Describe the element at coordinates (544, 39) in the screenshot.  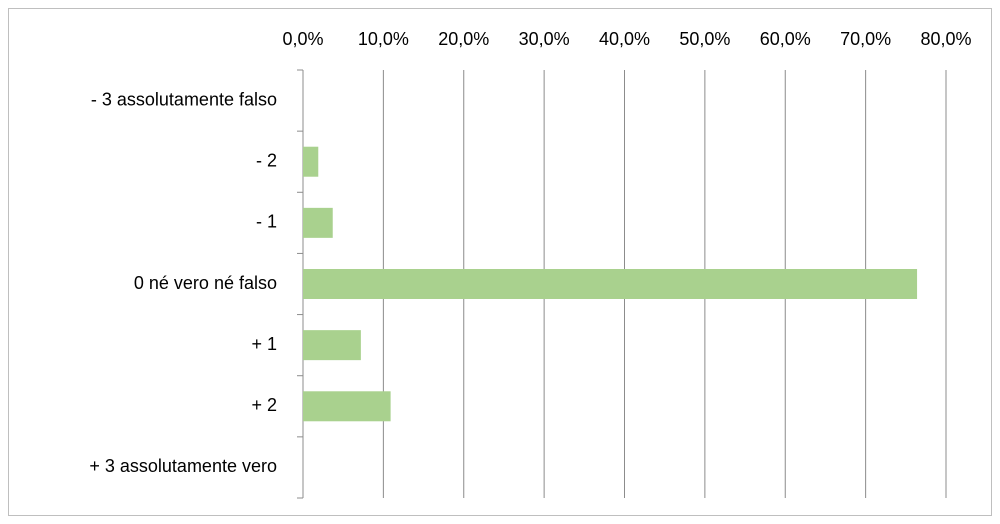
I see `x-tick-label: 30,0%` at that location.